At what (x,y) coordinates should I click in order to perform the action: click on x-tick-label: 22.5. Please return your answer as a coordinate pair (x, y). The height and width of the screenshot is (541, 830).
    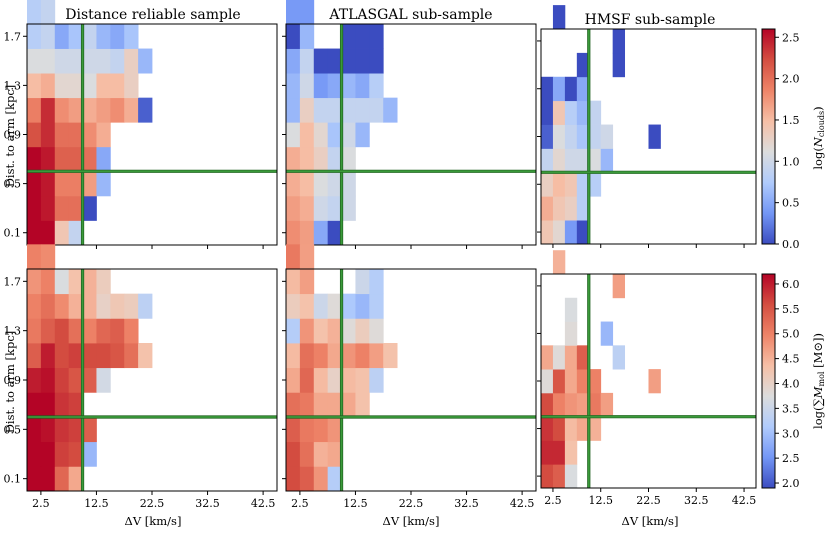
    Looking at the image, I should click on (152, 503).